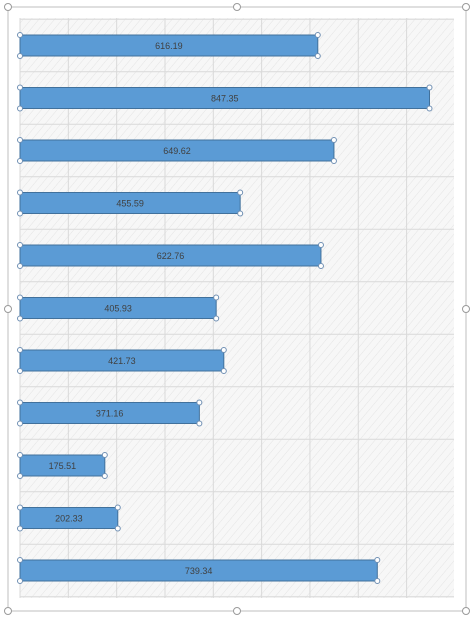  I want to click on bar-group: 421.73, so click(122, 360).